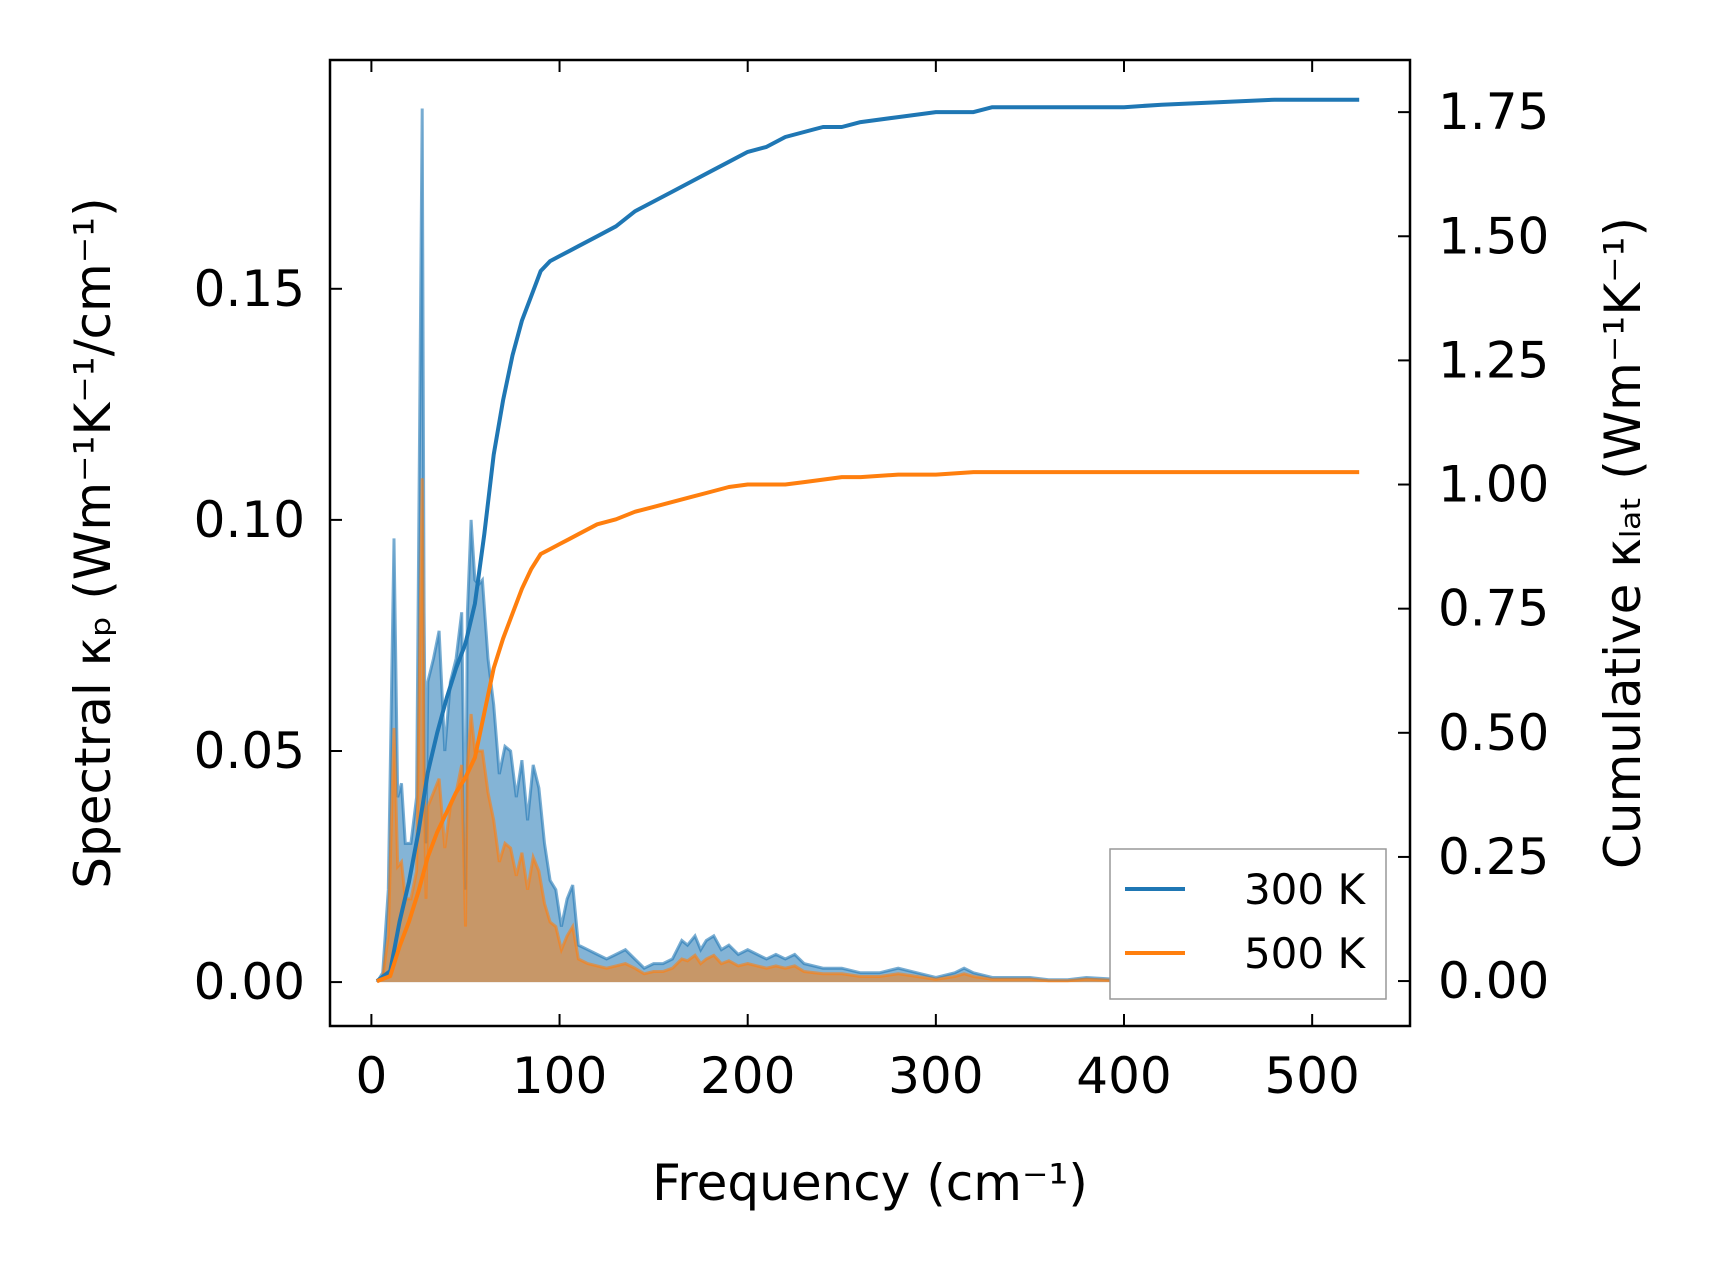 The height and width of the screenshot is (1264, 1716). I want to click on y-tick-left-label: 0.15, so click(249, 289).